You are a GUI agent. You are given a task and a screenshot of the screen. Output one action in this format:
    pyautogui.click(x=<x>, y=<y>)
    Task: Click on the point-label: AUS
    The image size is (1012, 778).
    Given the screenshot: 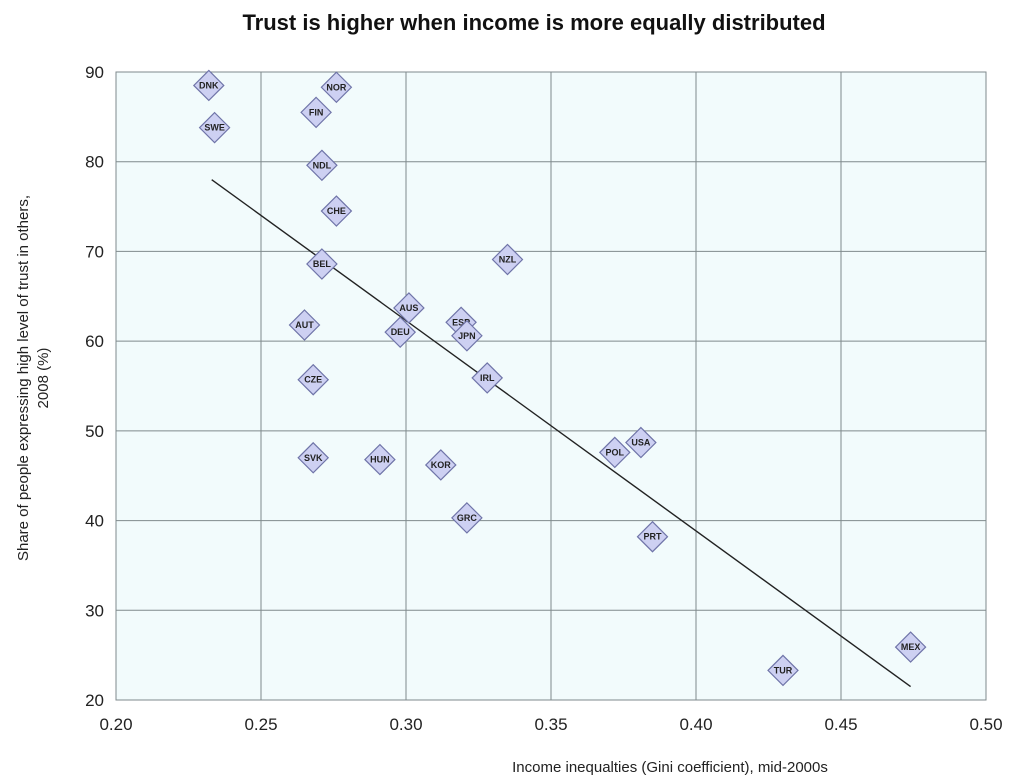 What is the action you would take?
    pyautogui.click(x=408, y=308)
    